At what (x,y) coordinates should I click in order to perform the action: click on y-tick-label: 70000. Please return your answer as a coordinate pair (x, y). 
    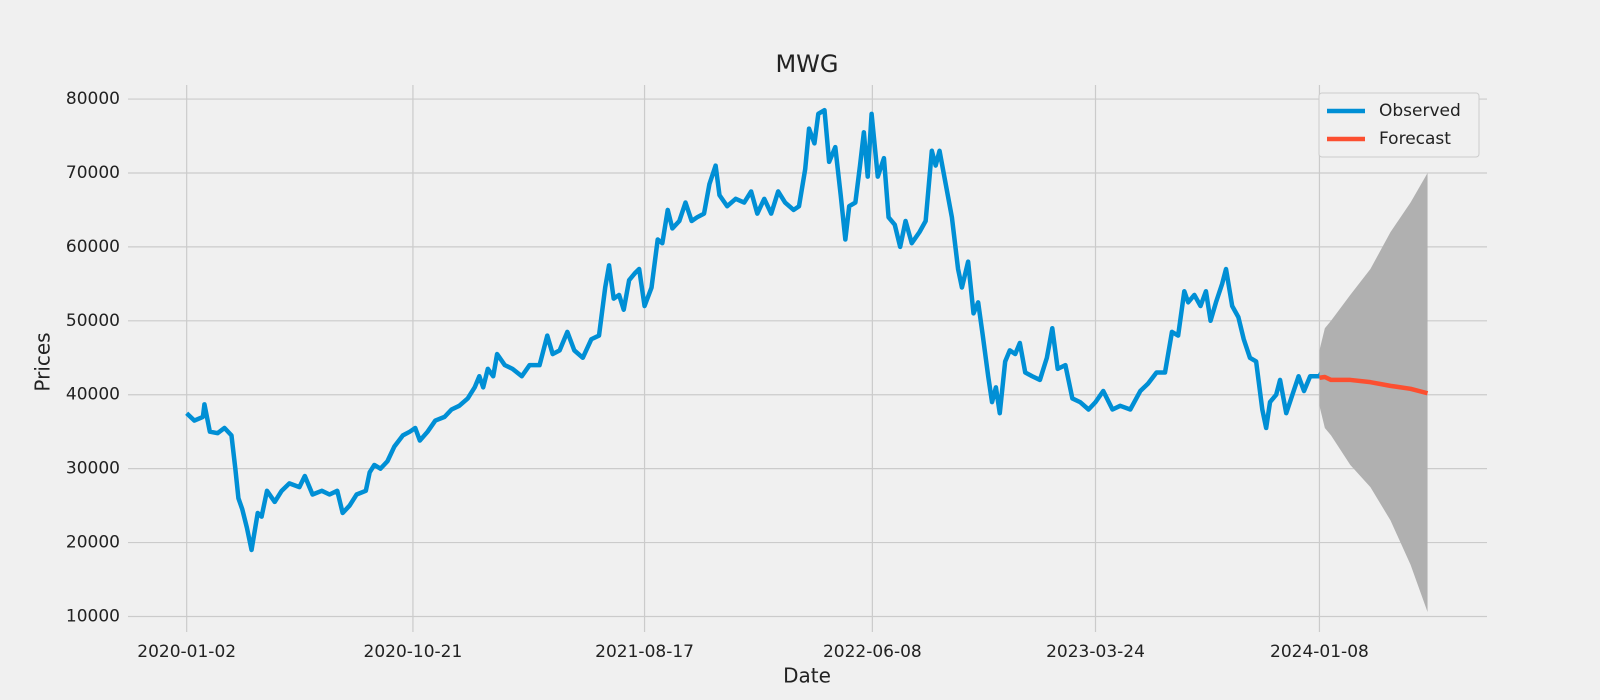
    Looking at the image, I should click on (93, 173).